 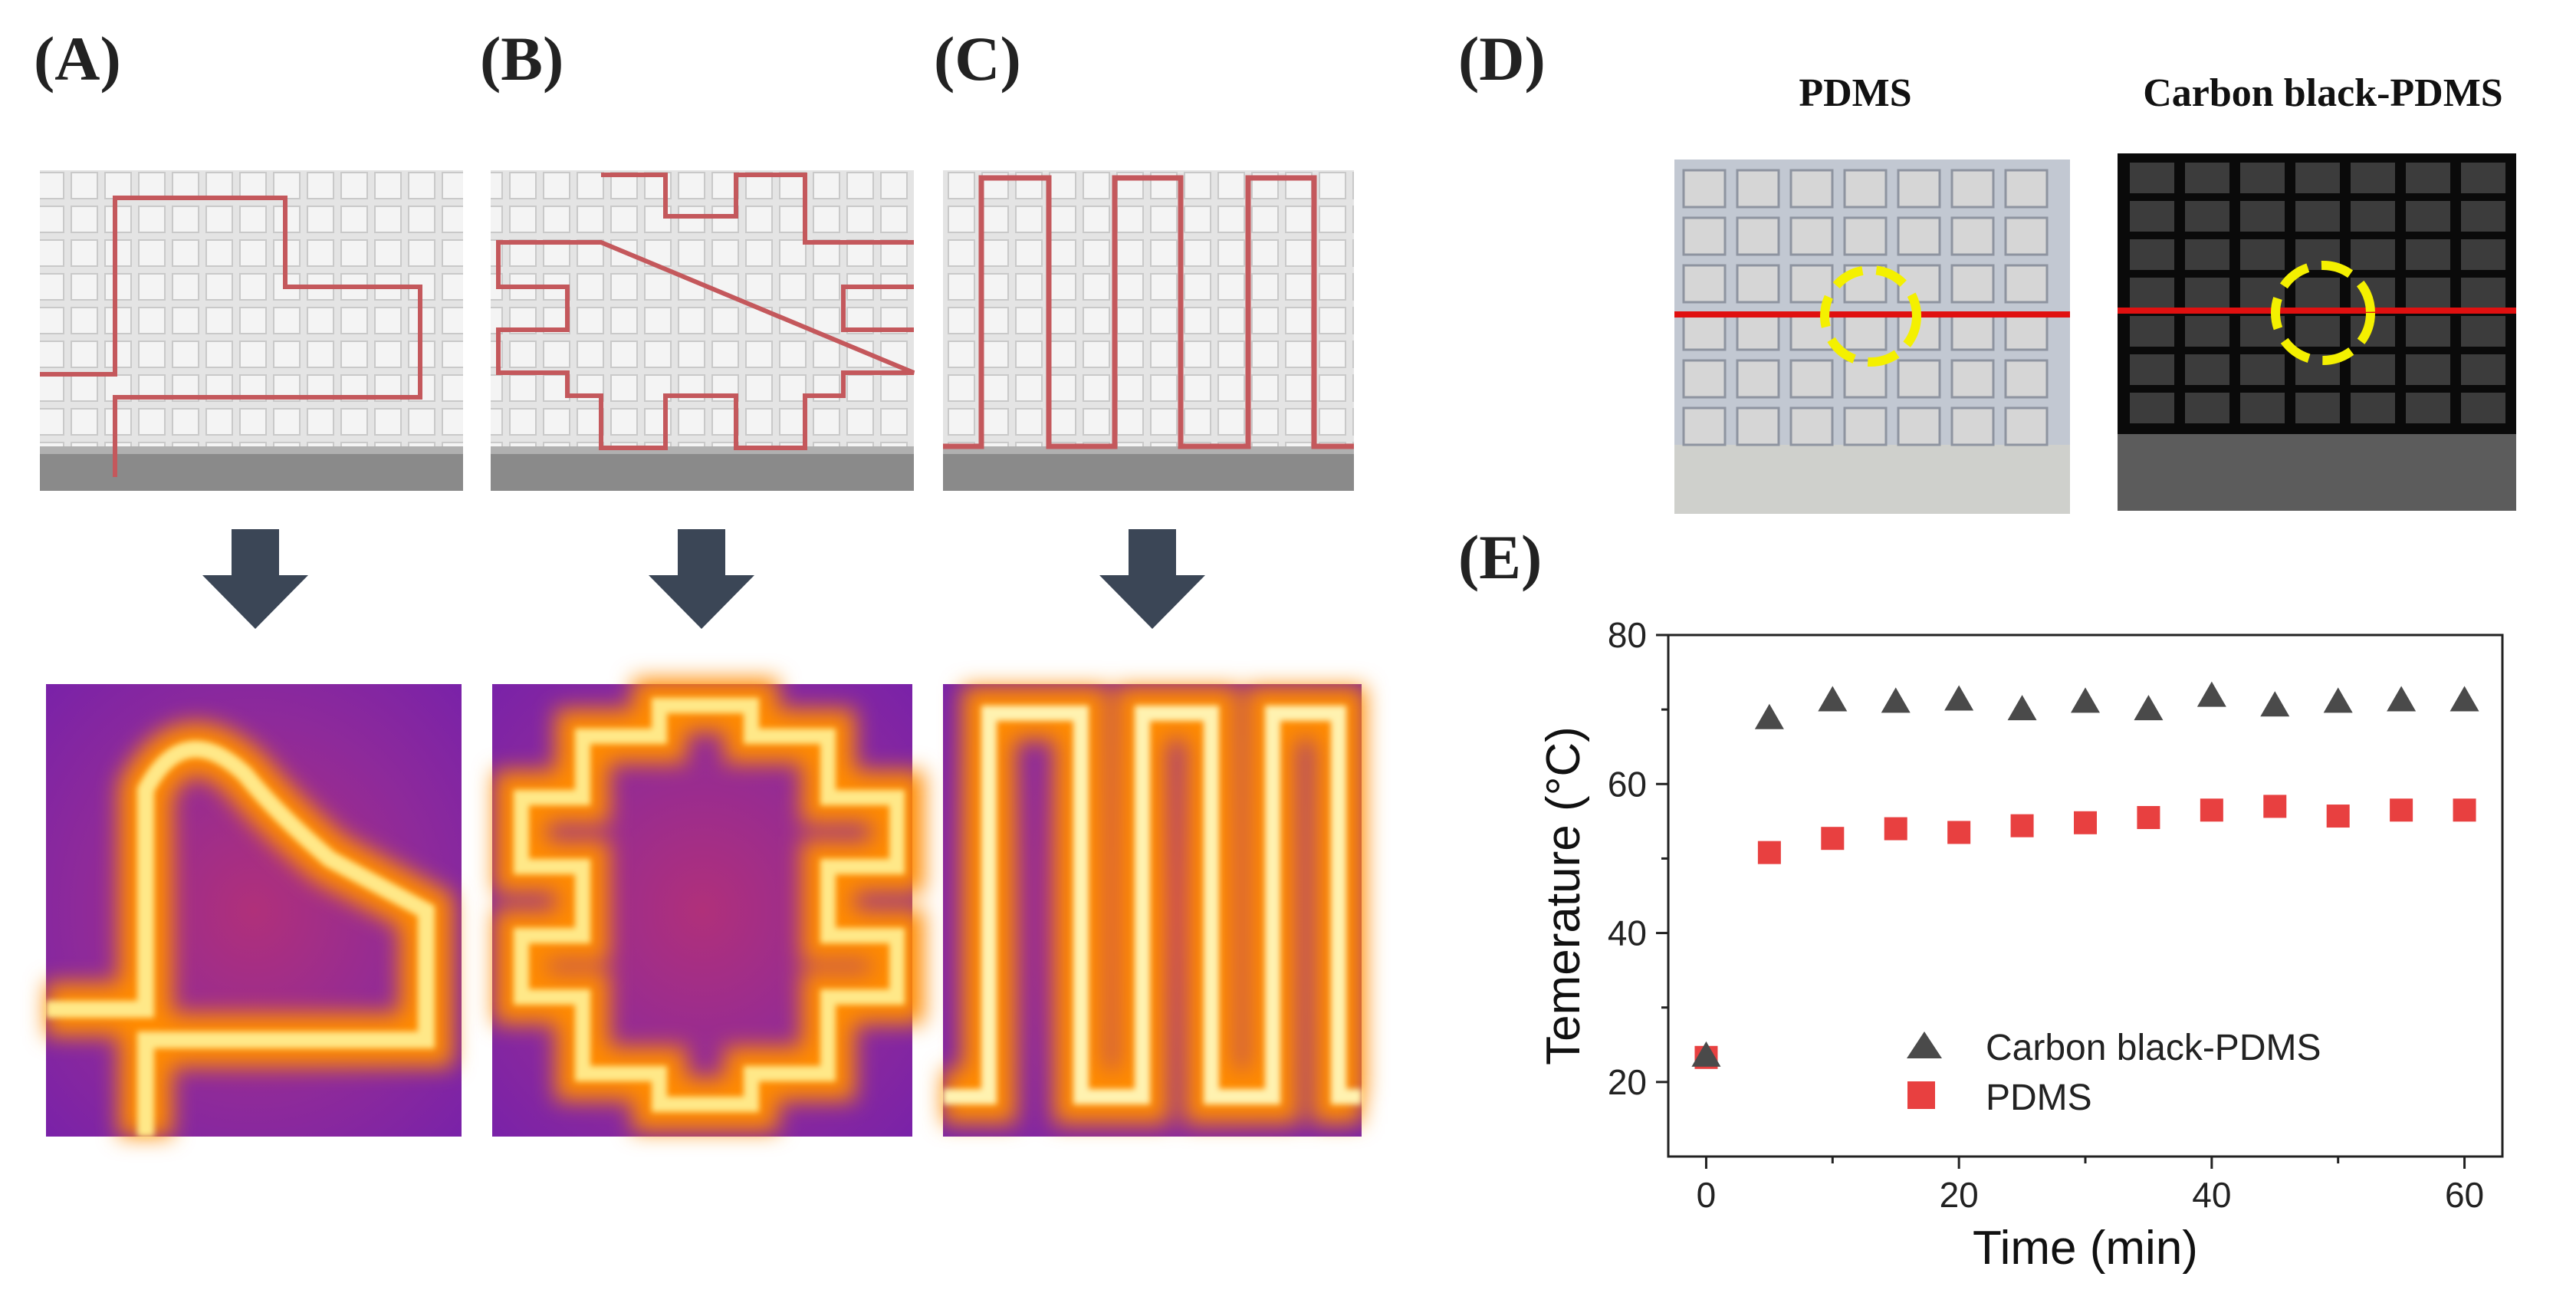 I want to click on thermal-image-a, so click(x=254, y=911).